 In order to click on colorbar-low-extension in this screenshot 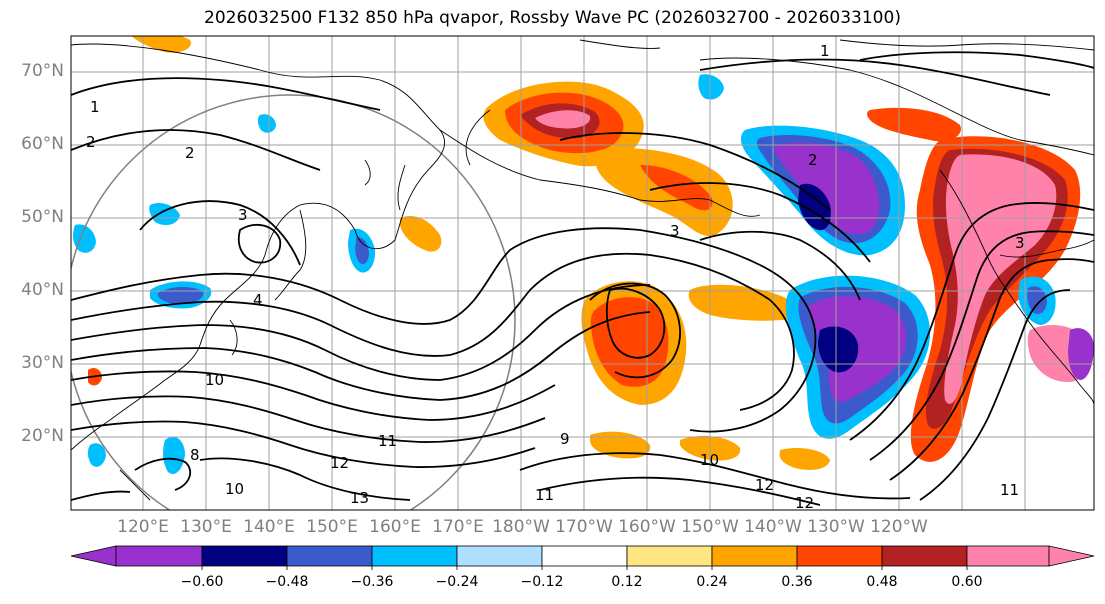, I will do `click(93, 556)`.